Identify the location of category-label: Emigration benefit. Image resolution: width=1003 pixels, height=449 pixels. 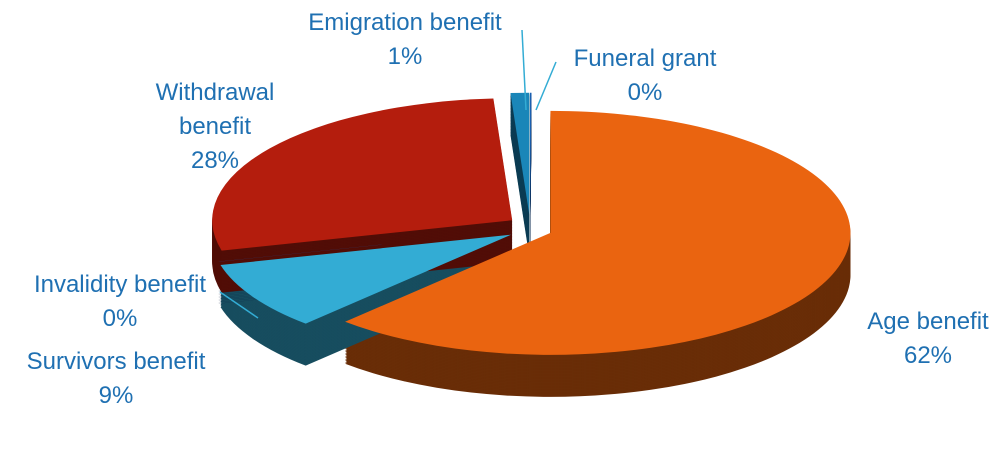
(405, 22).